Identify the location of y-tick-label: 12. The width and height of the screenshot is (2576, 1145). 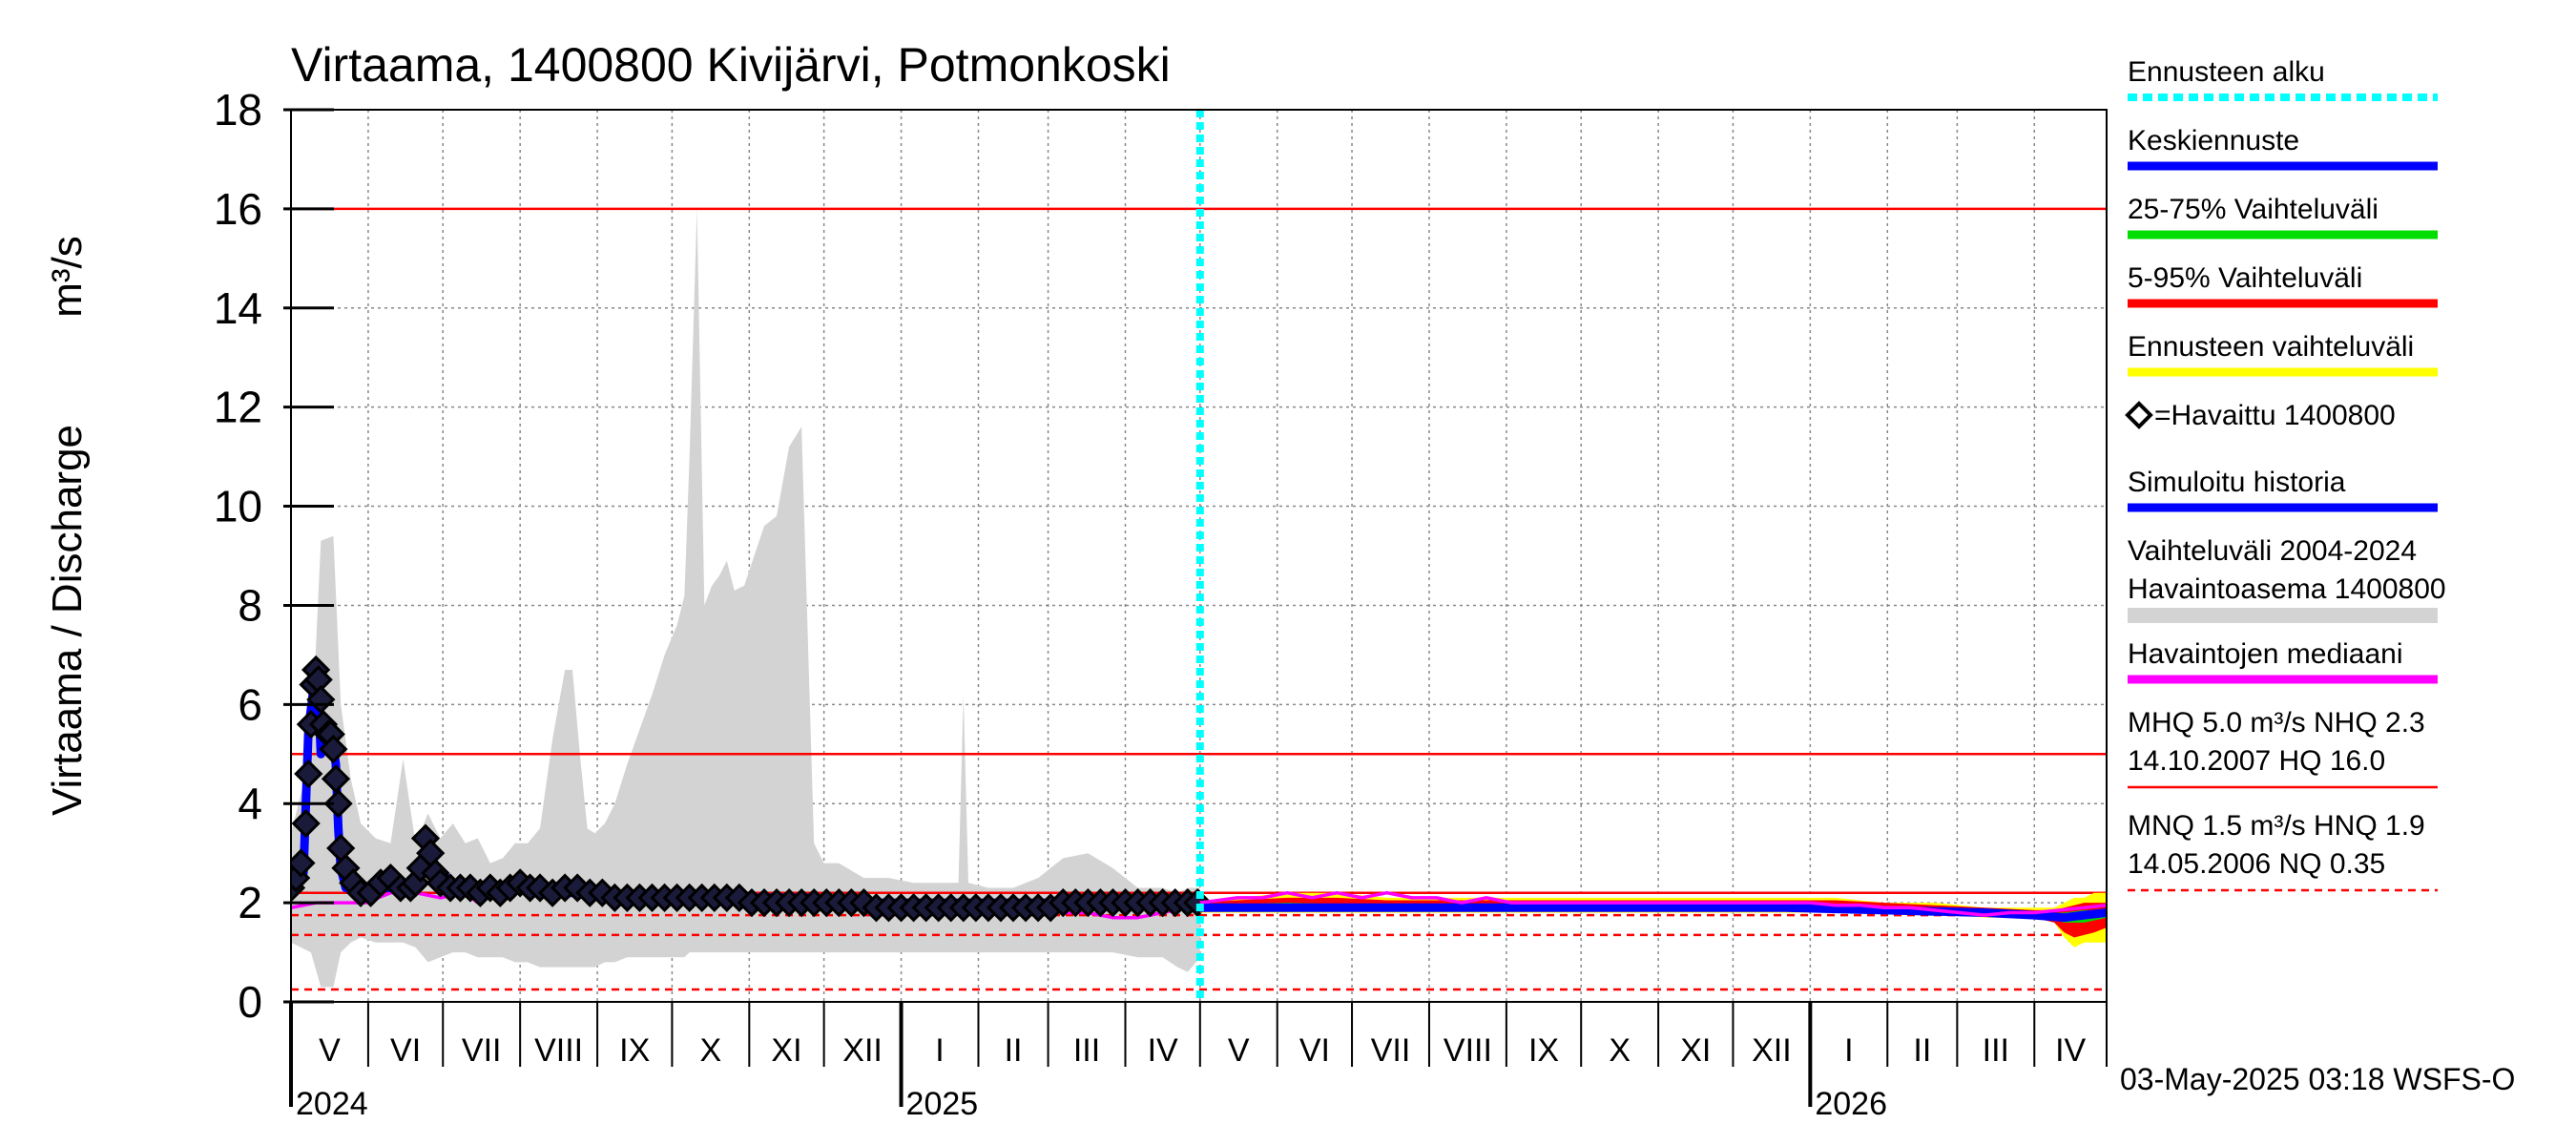
(238, 407).